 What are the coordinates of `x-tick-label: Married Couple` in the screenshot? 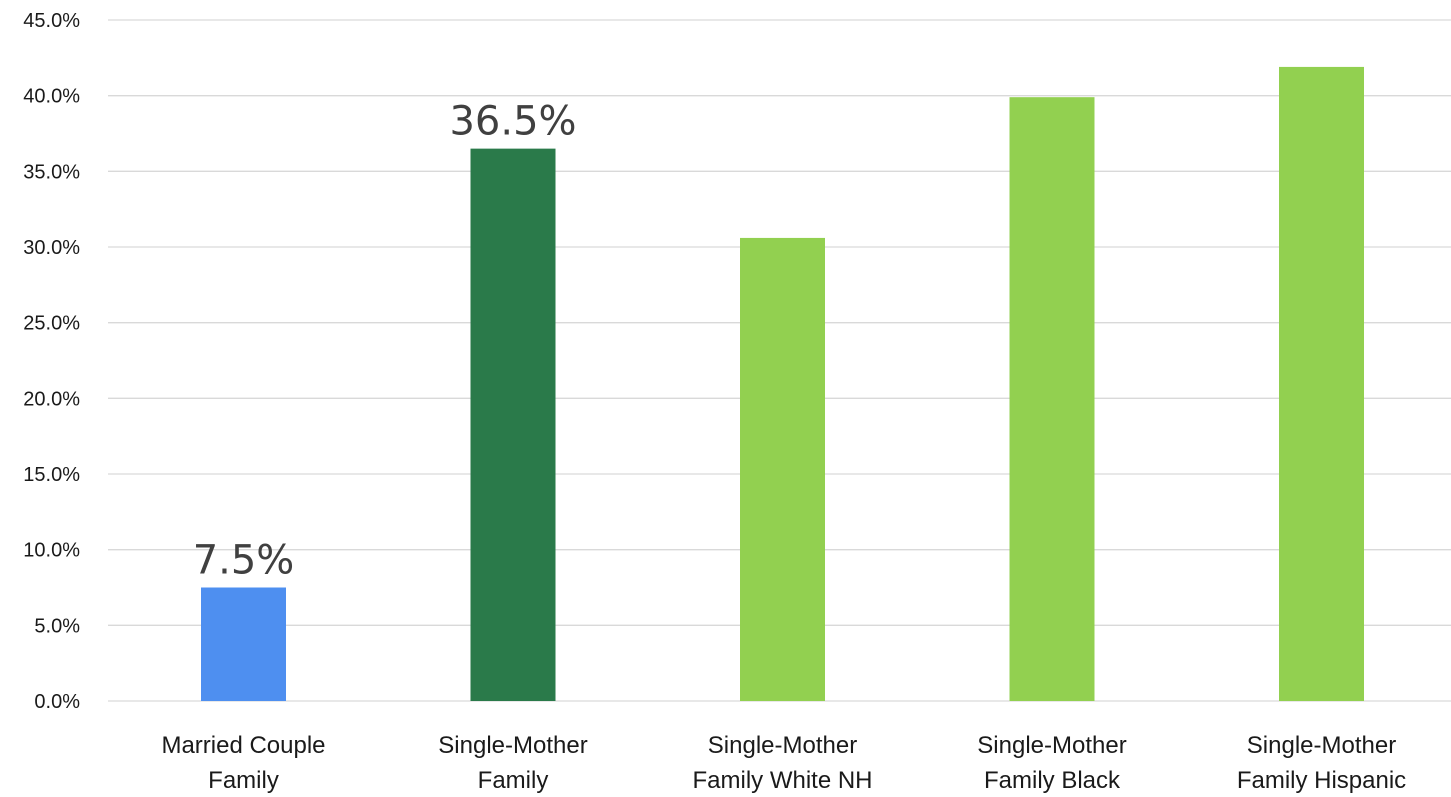 It's located at (243, 745).